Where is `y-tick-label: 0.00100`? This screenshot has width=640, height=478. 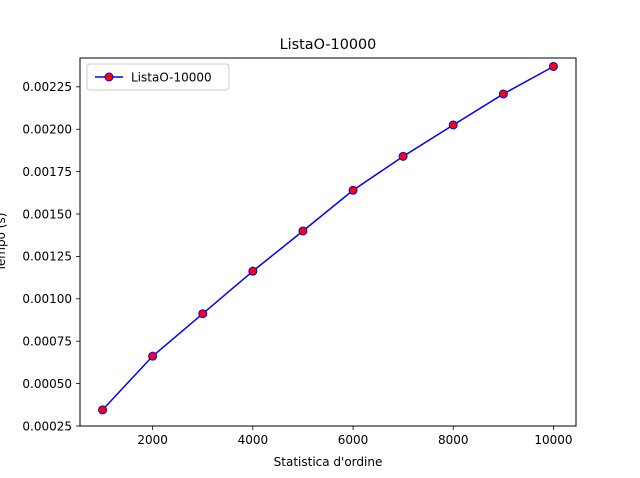
y-tick-label: 0.00100 is located at coordinates (47, 299).